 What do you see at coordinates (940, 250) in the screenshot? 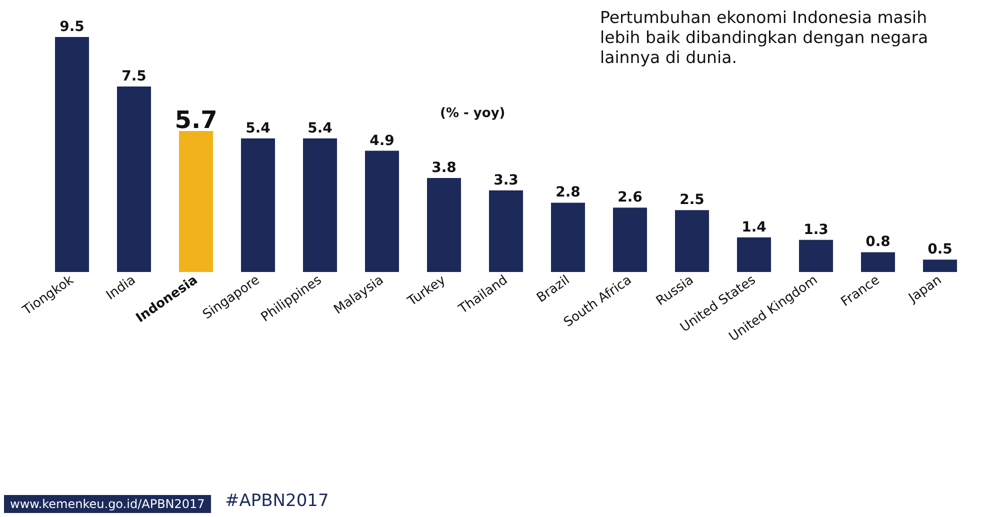
I see `data-label: 0.5` at bounding box center [940, 250].